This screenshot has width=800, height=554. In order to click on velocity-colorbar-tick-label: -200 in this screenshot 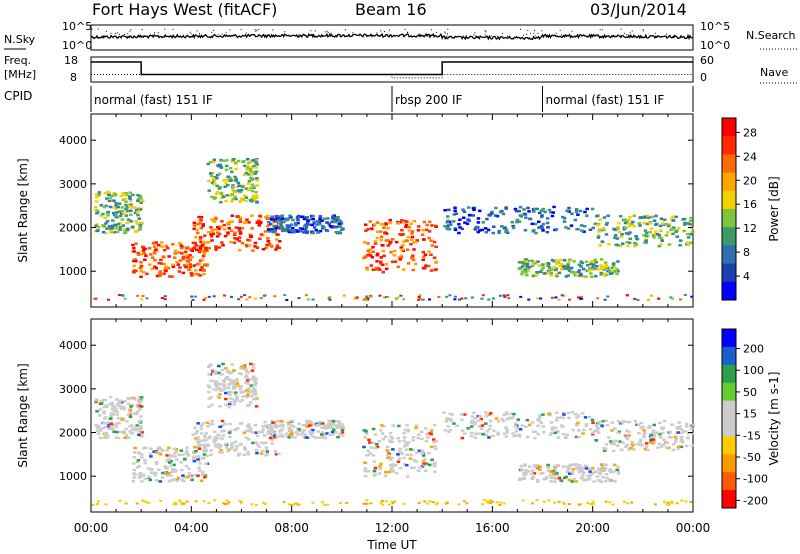, I will do `click(755, 500)`.